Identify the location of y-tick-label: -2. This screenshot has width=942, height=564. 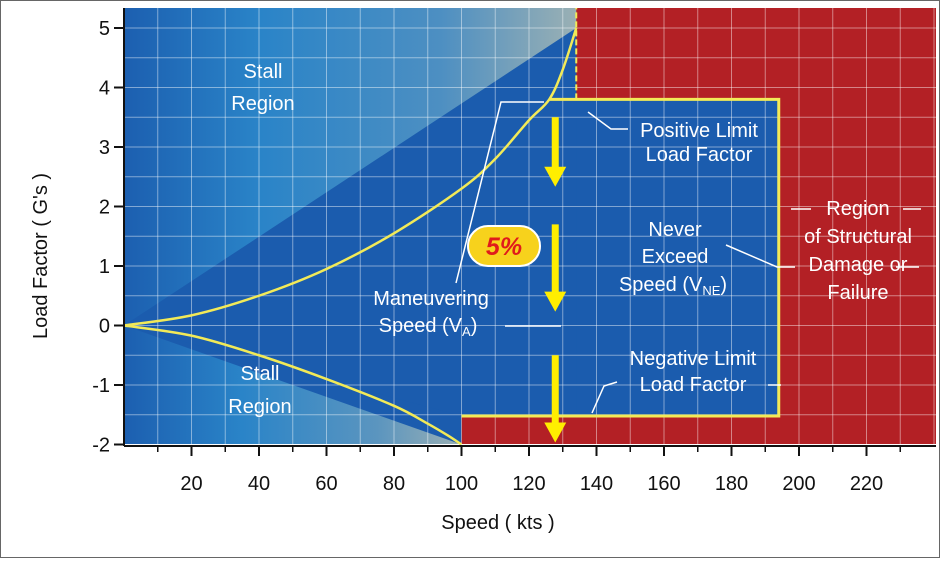
(101, 446).